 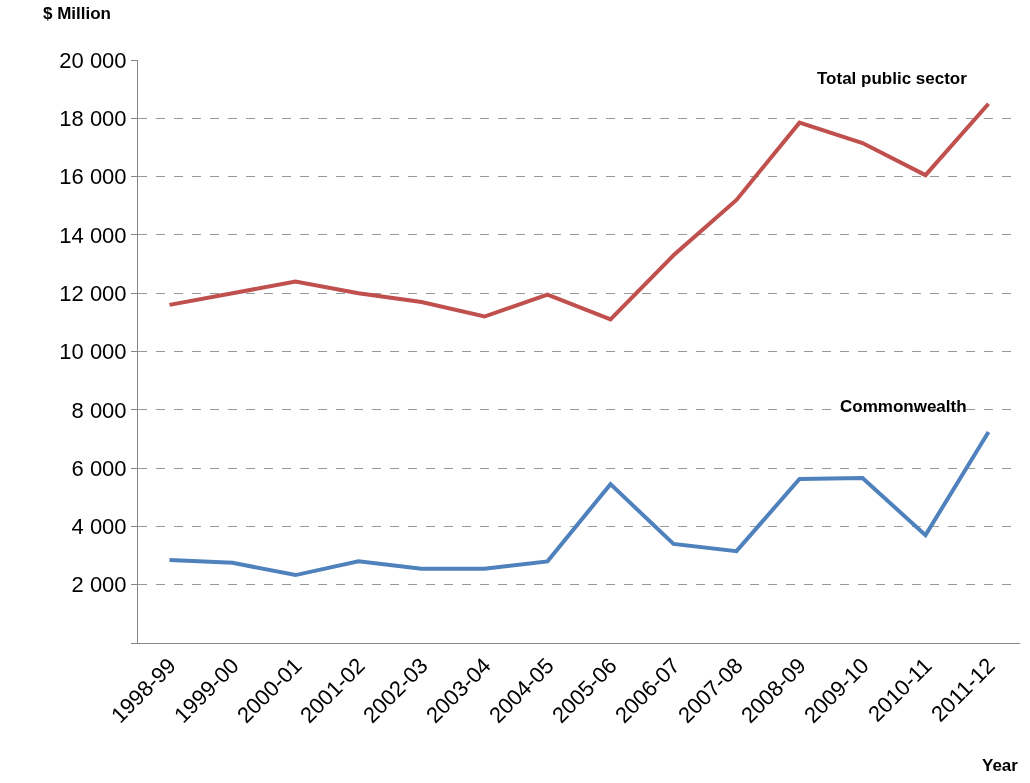 I want to click on x-axis-title: Year, so click(x=1000, y=765).